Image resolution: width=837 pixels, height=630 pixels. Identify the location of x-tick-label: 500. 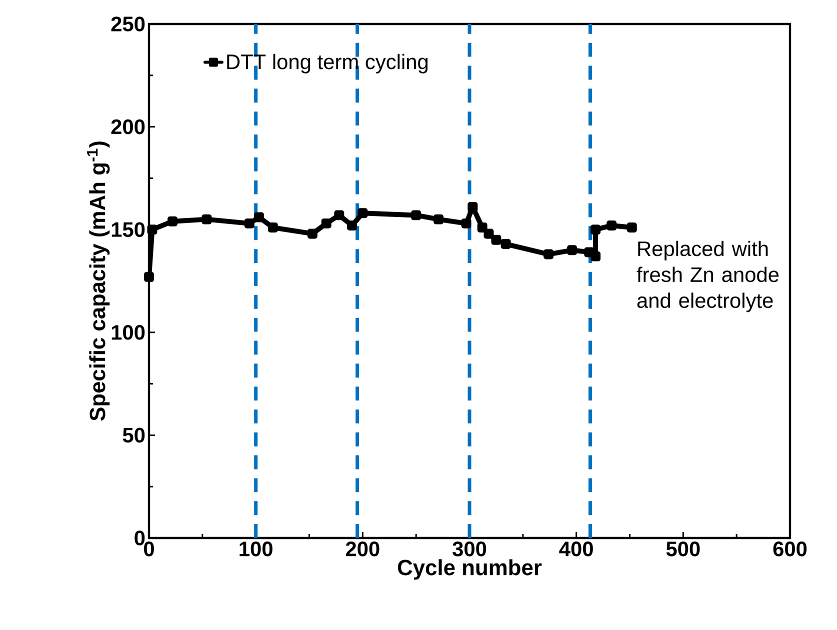
(683, 549).